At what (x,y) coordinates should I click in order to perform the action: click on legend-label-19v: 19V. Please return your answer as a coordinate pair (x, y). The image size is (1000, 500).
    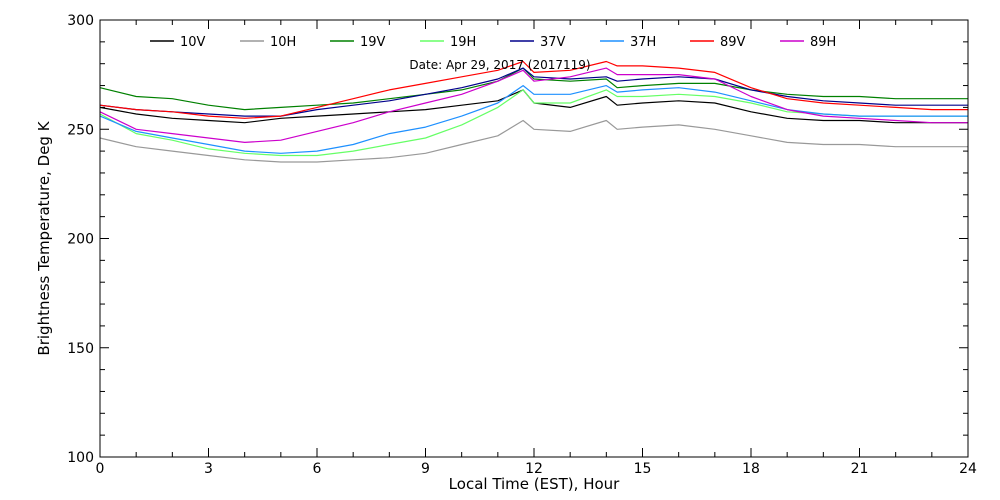
    Looking at the image, I should click on (373, 42).